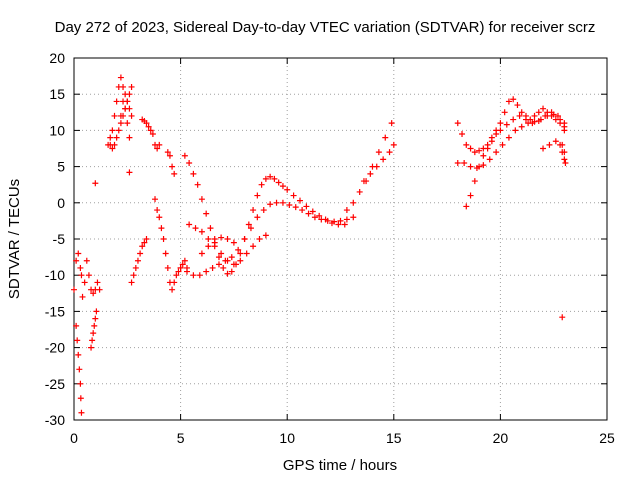 The image size is (640, 480). I want to click on series-arc-o, so click(369, 167).